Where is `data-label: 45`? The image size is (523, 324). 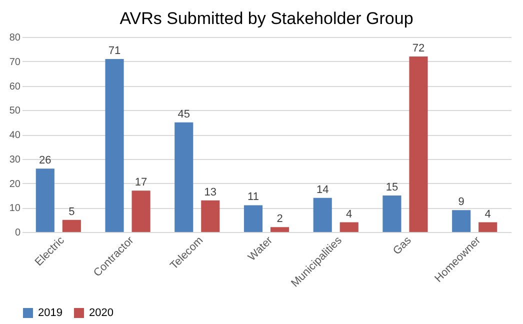 data-label: 45 is located at coordinates (184, 114).